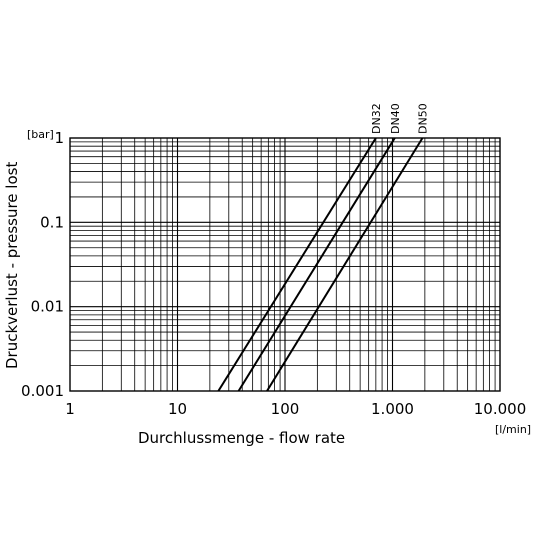 The height and width of the screenshot is (550, 550). I want to click on x-tick-label: 10.000, so click(500, 409).